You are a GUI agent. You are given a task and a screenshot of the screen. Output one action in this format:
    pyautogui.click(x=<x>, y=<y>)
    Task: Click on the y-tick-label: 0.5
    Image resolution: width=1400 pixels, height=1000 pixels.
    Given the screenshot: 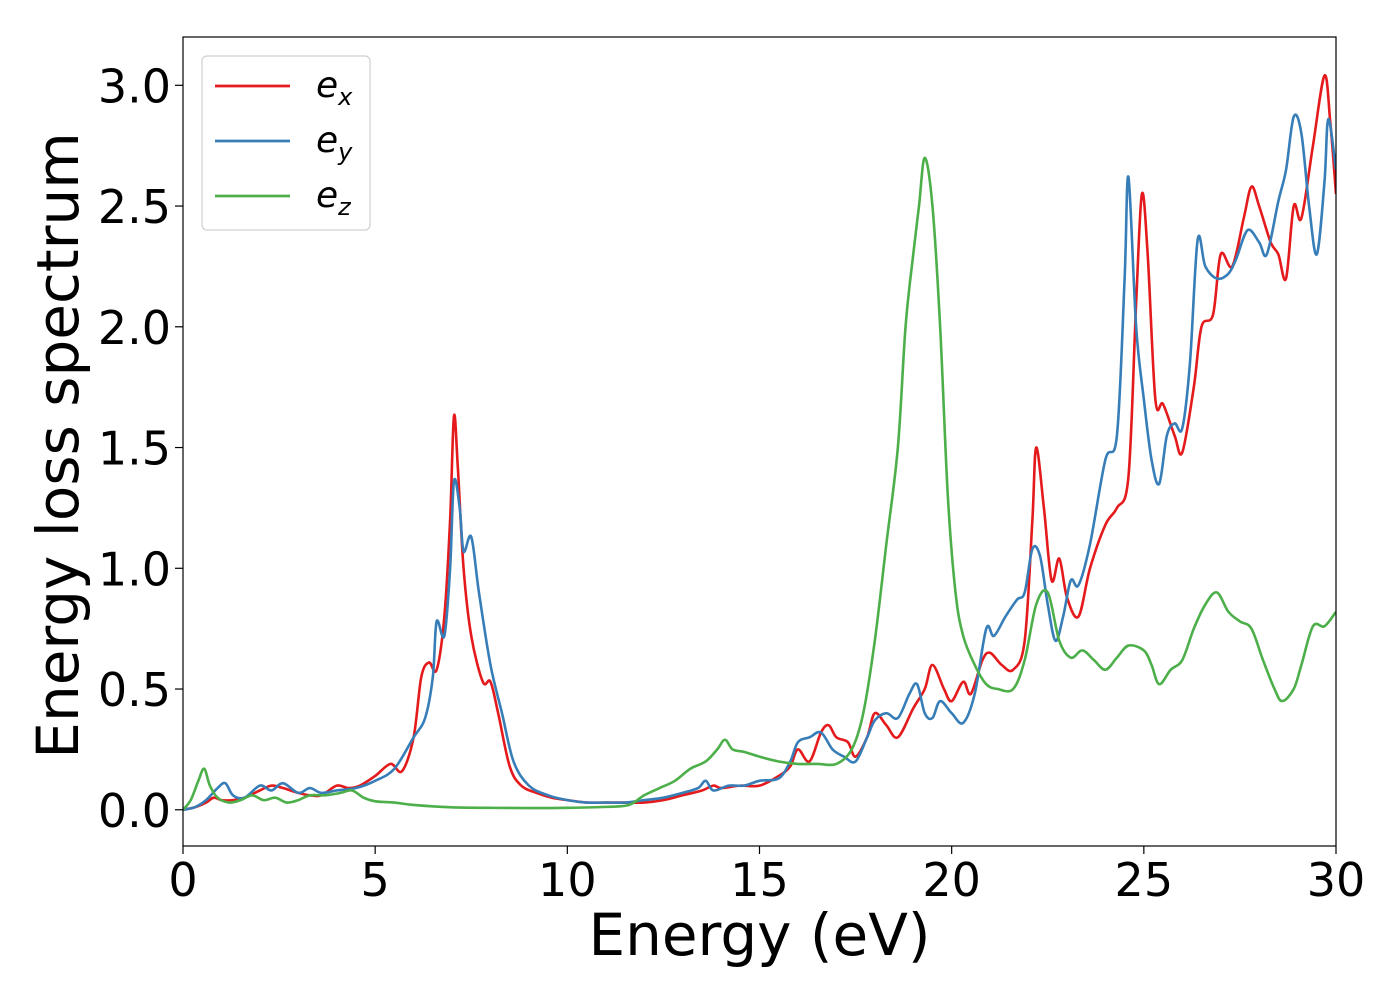 What is the action you would take?
    pyautogui.click(x=134, y=690)
    